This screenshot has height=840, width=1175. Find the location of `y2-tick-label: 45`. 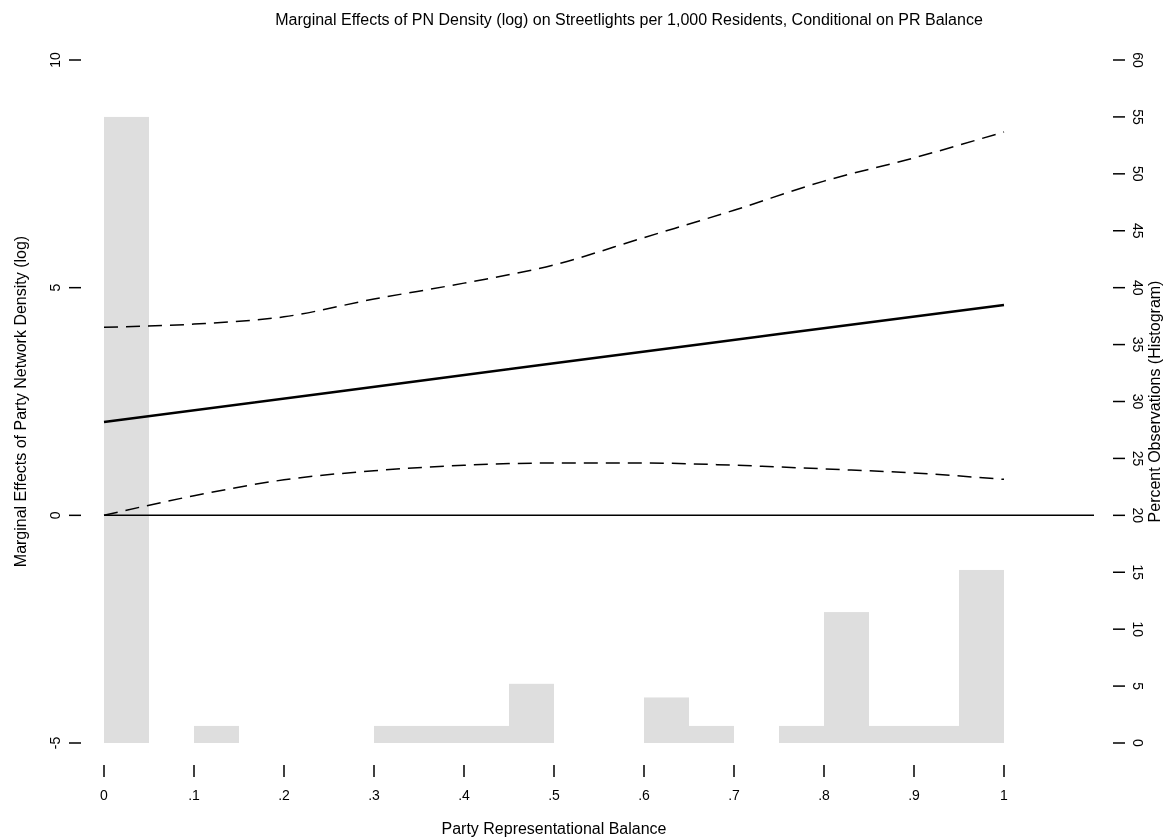

y2-tick-label: 45 is located at coordinates (1138, 230).